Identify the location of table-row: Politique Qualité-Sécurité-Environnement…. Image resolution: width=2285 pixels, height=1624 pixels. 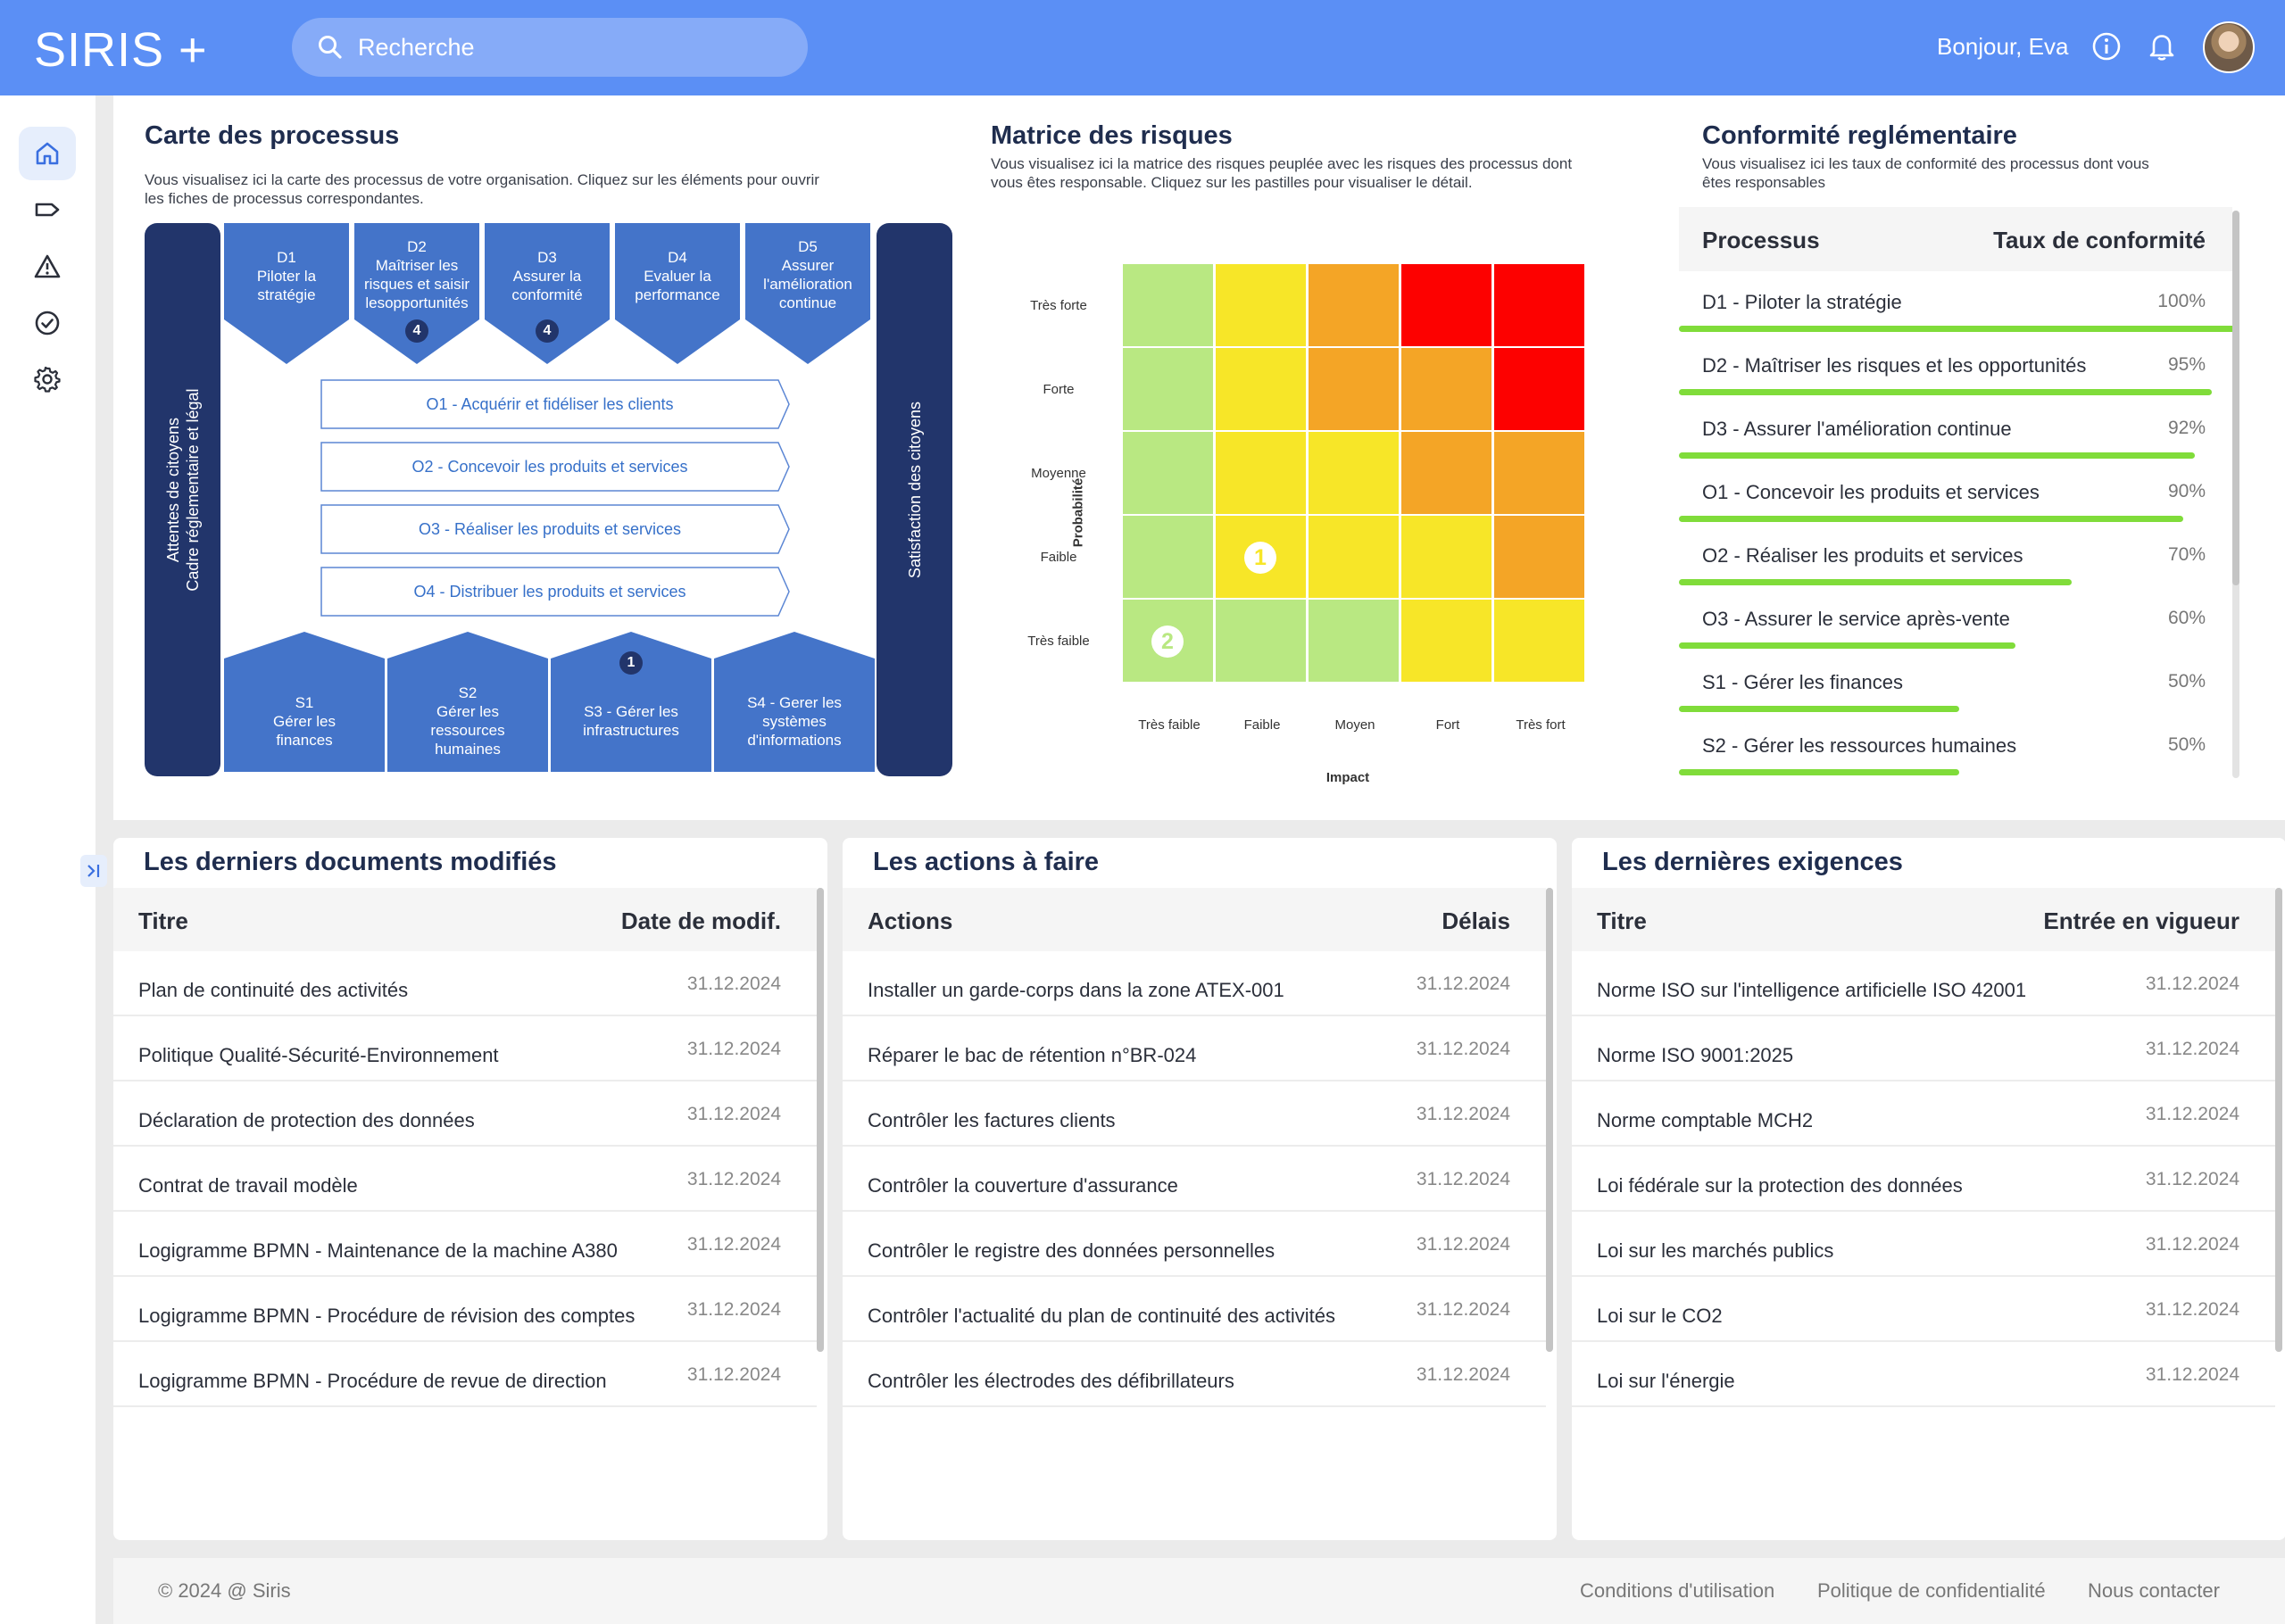
(465, 1048).